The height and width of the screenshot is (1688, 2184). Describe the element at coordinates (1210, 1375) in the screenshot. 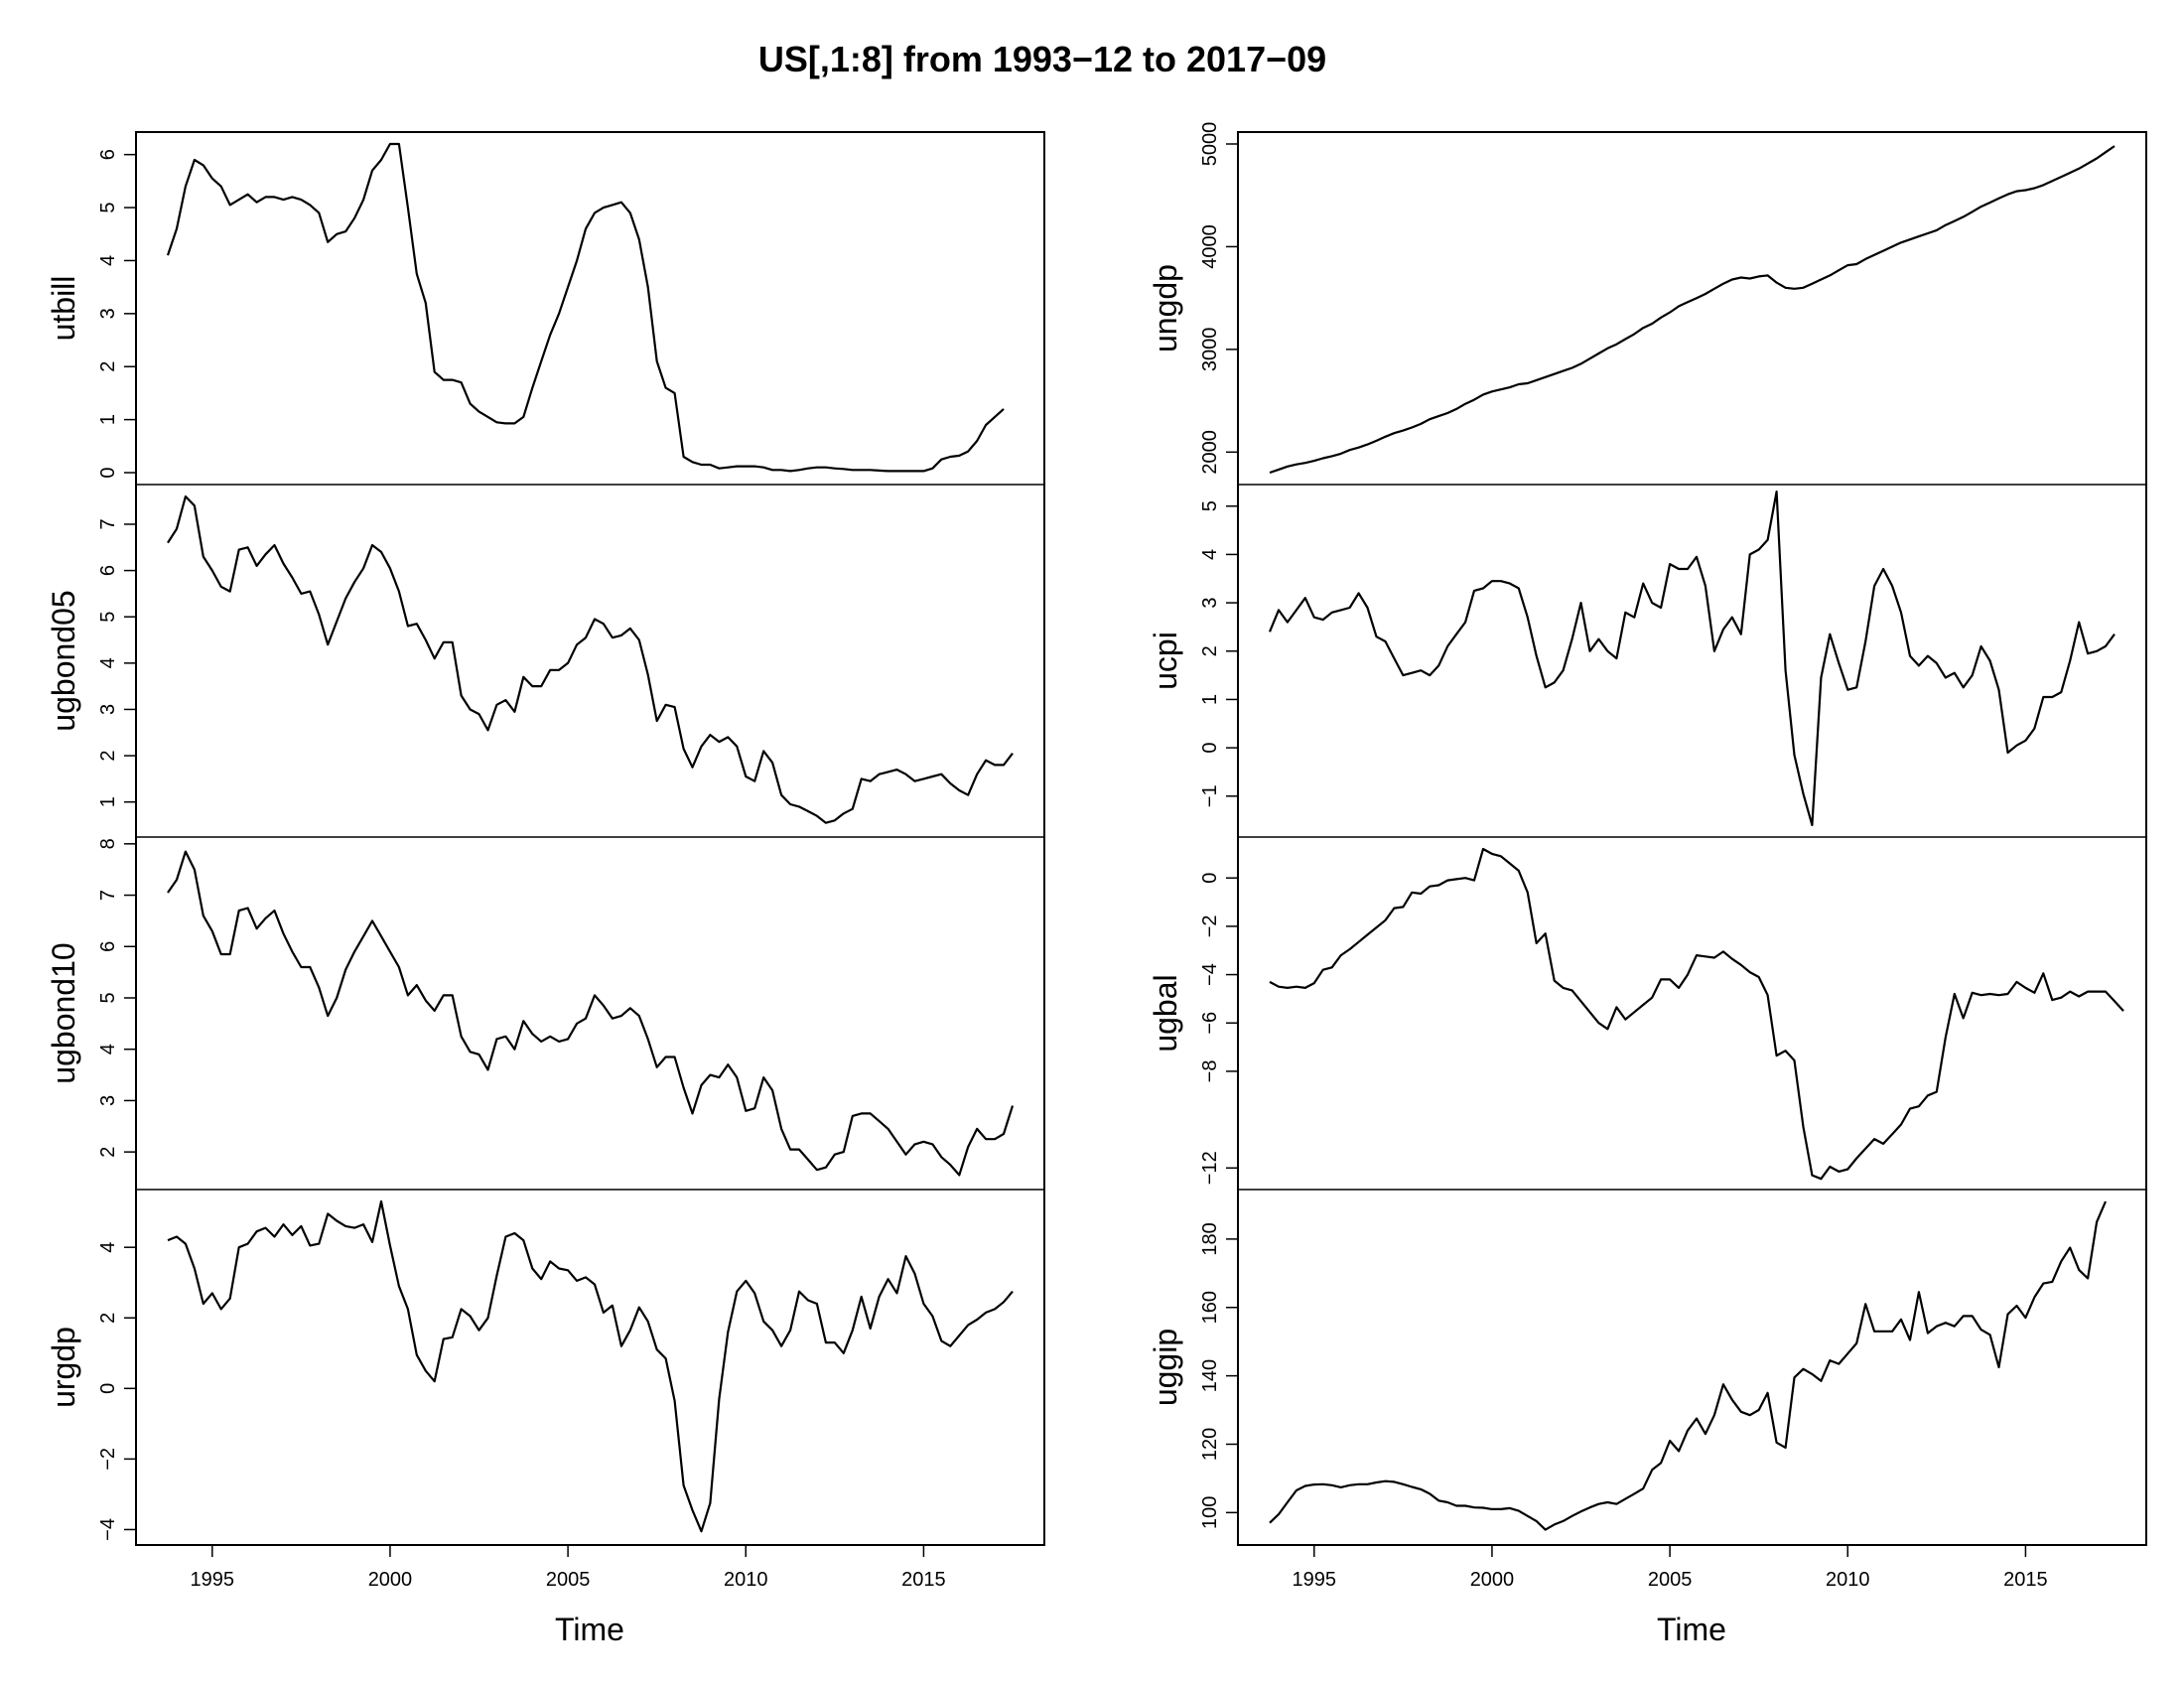

I see `y-tick-label: 140` at that location.